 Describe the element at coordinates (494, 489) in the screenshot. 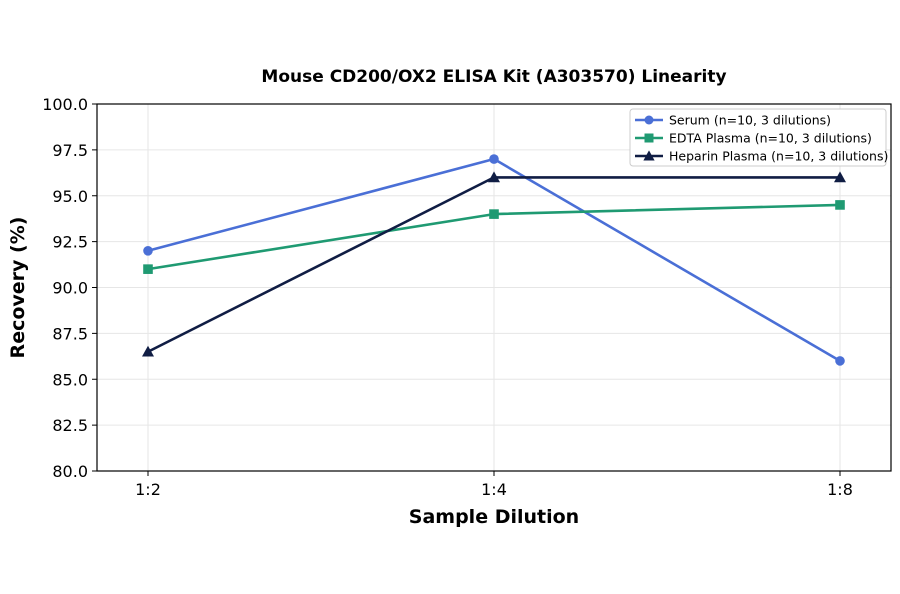

I see `x-tick-label: 1:4` at that location.